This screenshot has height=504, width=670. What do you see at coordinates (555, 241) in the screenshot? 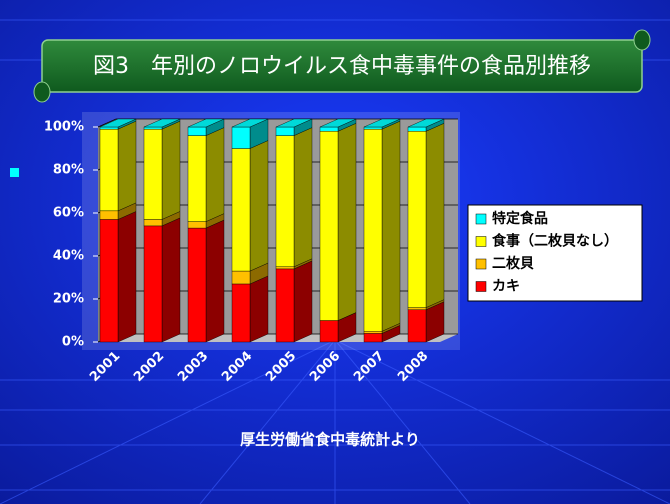
I see `legend-label: 食事（二枚貝なし）` at bounding box center [555, 241].